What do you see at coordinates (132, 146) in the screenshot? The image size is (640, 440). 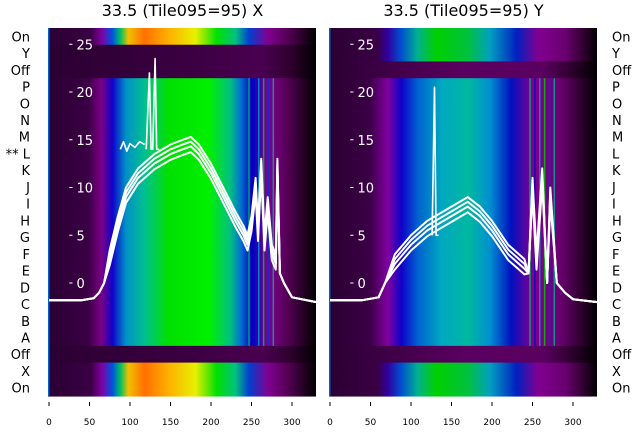 I see `series-line-upper-trace` at bounding box center [132, 146].